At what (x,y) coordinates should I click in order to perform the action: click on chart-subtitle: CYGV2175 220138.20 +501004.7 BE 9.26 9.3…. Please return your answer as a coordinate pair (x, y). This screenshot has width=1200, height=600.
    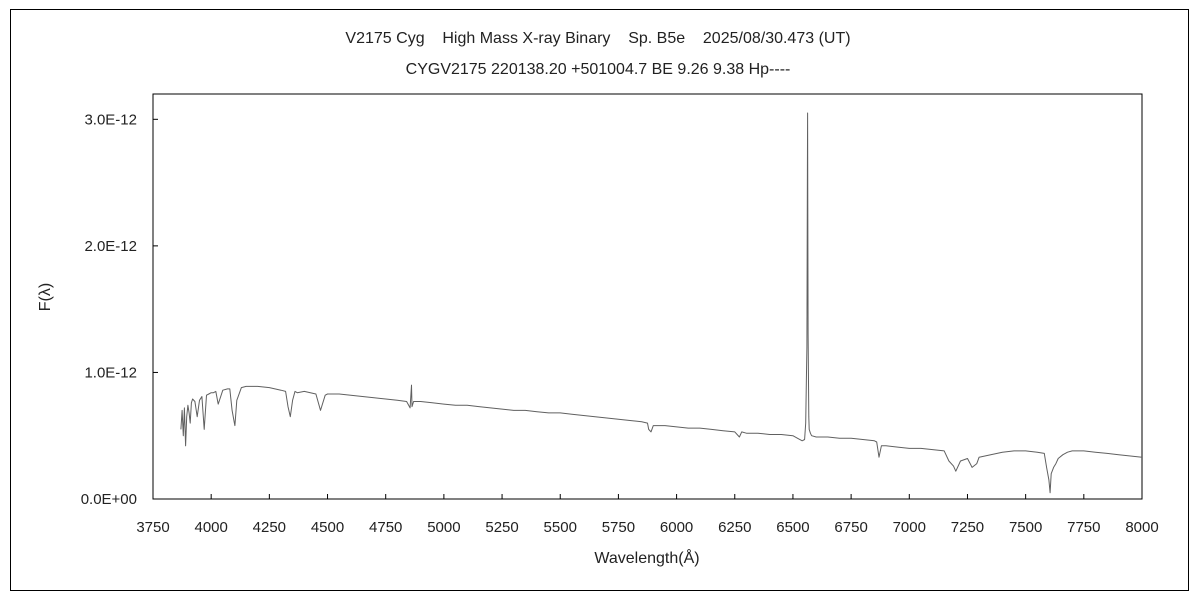
    Looking at the image, I should click on (598, 69).